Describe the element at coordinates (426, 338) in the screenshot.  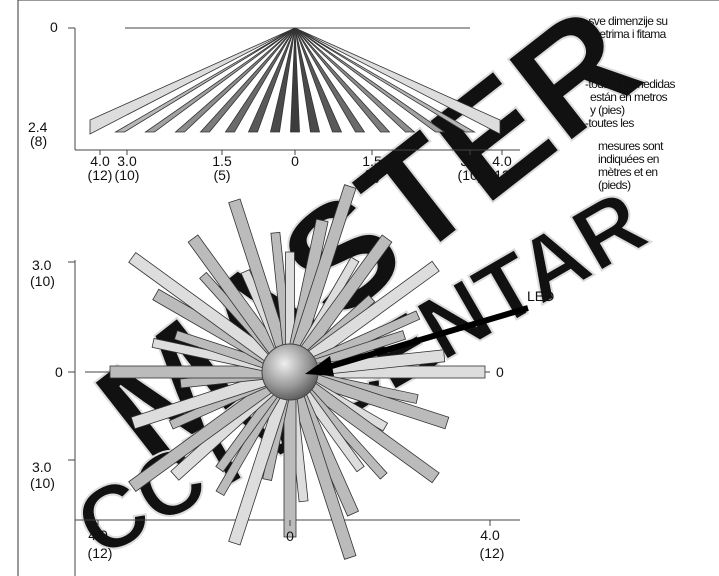
I see `arrow` at that location.